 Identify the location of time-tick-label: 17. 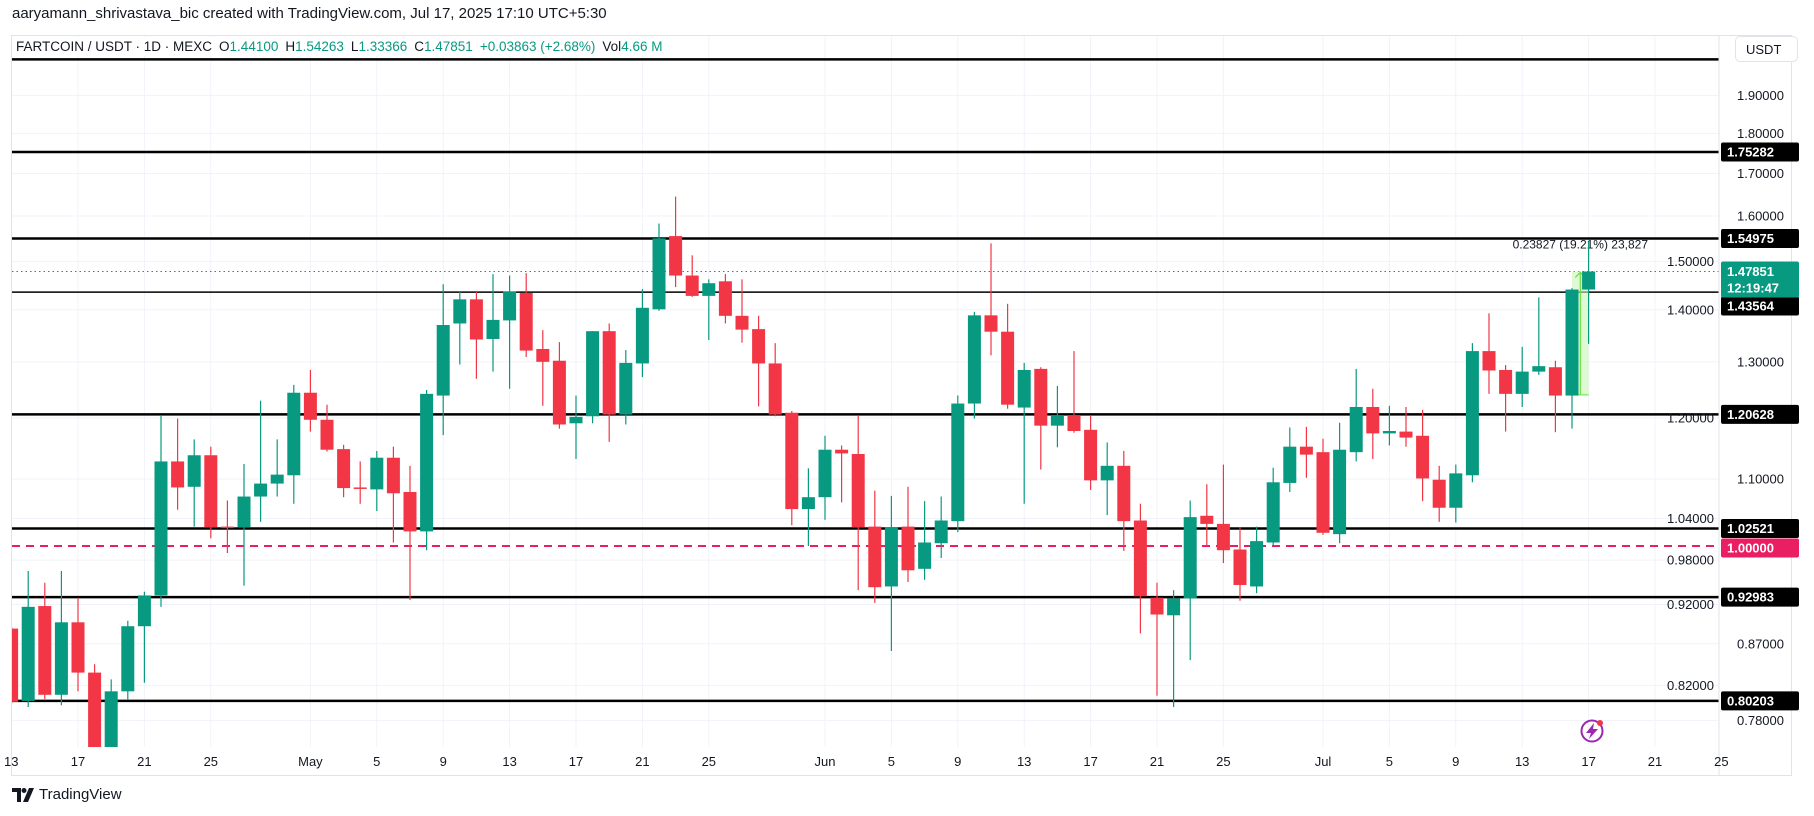
(1588, 761).